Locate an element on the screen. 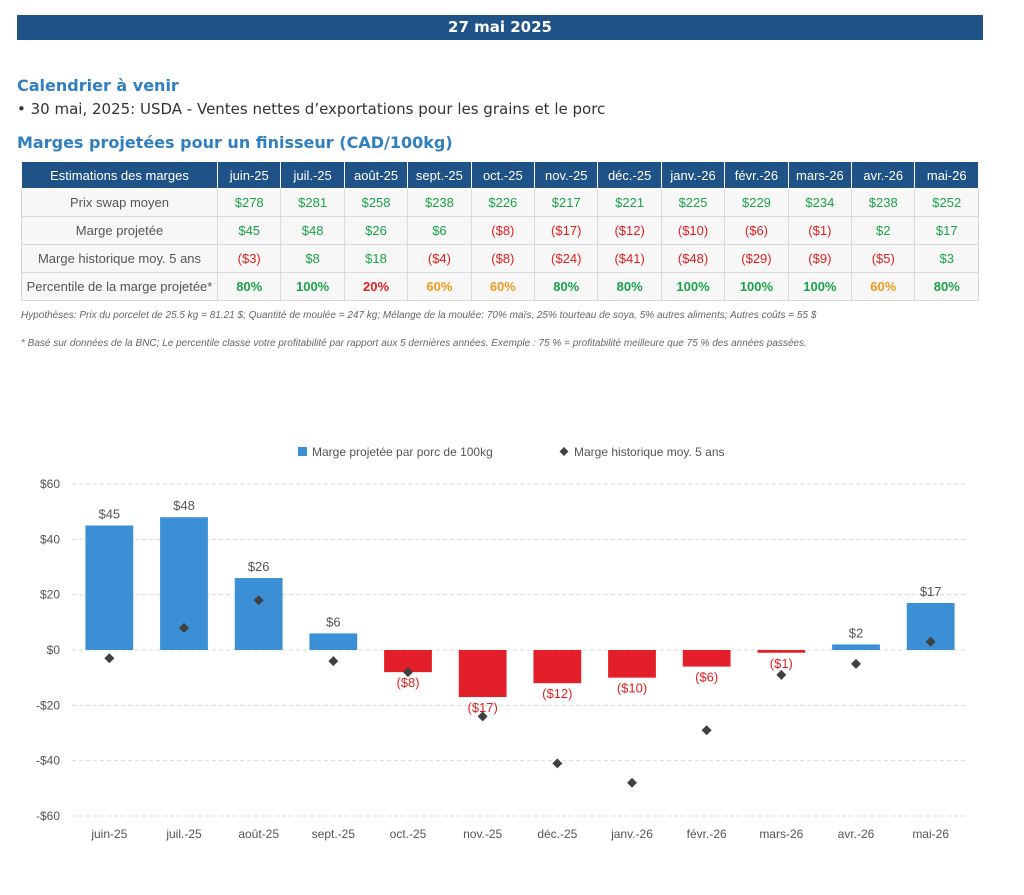  data-label: ($10) is located at coordinates (632, 688).